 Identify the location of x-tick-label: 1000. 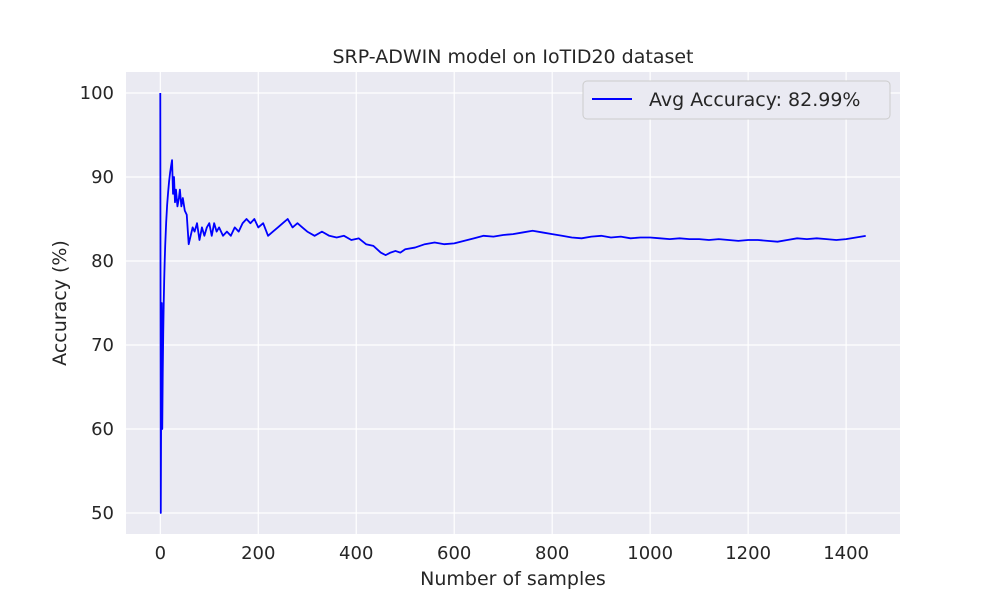
(650, 553).